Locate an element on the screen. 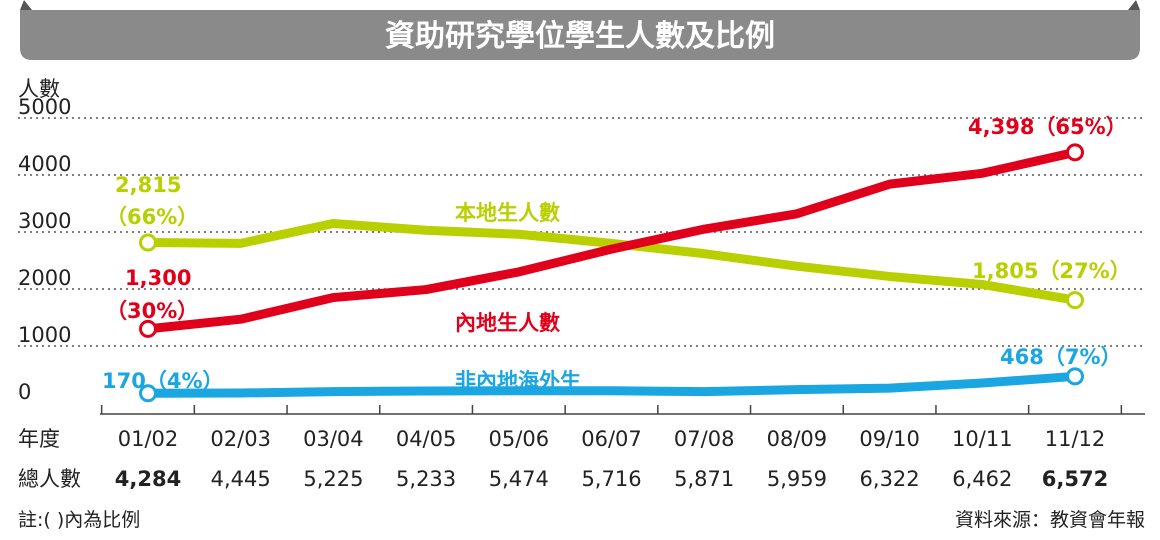 The height and width of the screenshot is (540, 1160). total-value: 5,871 is located at coordinates (704, 479).